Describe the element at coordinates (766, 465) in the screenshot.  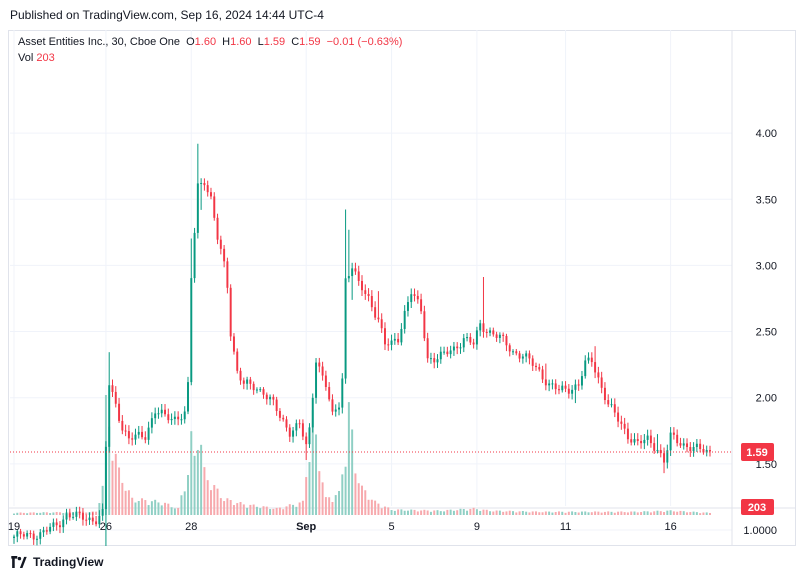
I see `y-tick-label: 1.50` at that location.